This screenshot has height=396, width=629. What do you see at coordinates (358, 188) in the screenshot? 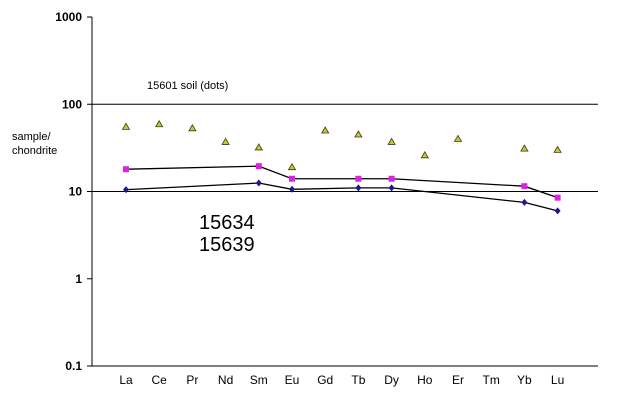
I see `point-15639-tb` at bounding box center [358, 188].